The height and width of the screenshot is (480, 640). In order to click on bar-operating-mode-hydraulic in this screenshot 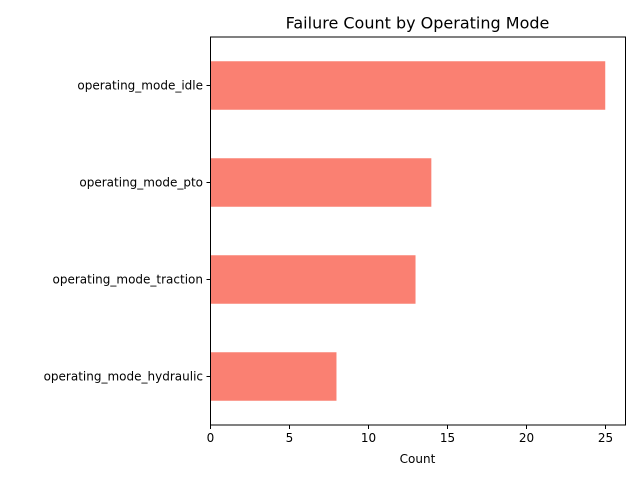, I will do `click(273, 376)`.